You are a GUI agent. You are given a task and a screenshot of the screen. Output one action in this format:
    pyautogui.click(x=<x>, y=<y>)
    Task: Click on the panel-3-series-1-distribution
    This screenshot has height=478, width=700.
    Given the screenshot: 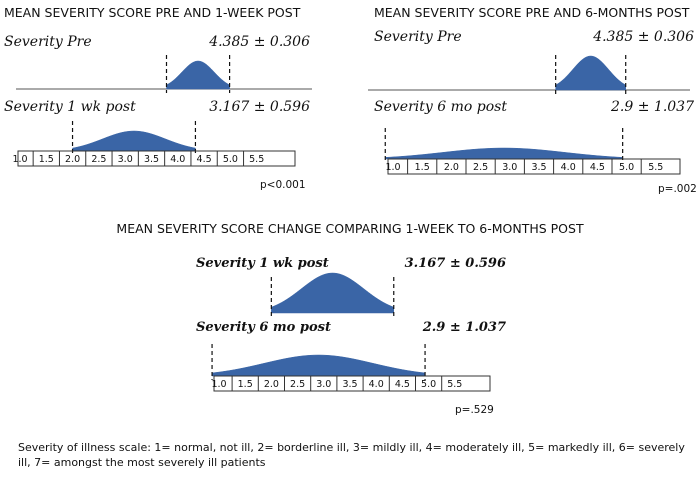 What is the action you would take?
    pyautogui.click(x=333, y=293)
    